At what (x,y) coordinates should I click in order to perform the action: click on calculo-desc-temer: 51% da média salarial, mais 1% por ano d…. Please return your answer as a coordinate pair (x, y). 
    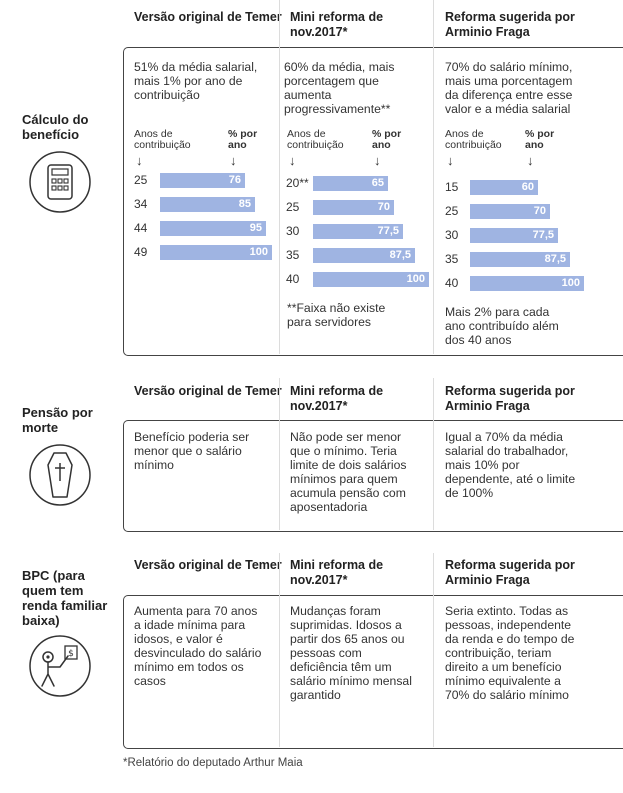
    Looking at the image, I should click on (196, 81).